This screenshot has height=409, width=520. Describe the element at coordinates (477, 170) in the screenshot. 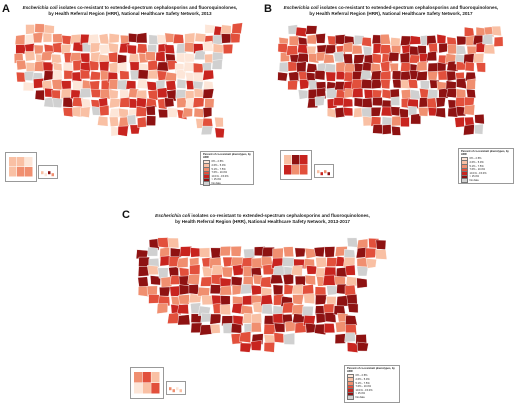

I see `legend-label: 7.6% - 10.0%` at that location.